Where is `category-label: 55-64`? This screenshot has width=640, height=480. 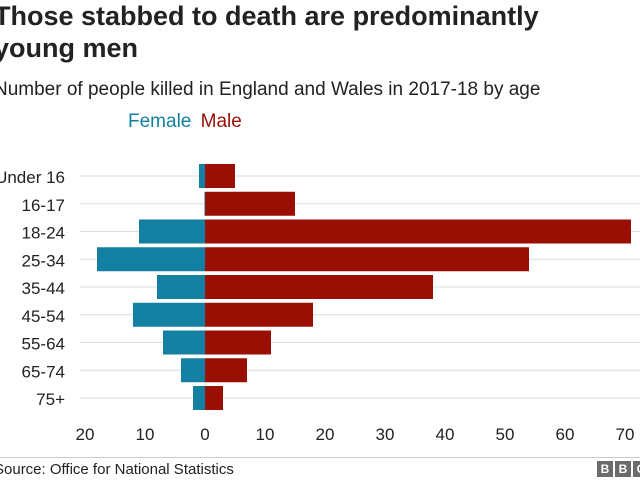 category-label: 55-64 is located at coordinates (43, 344).